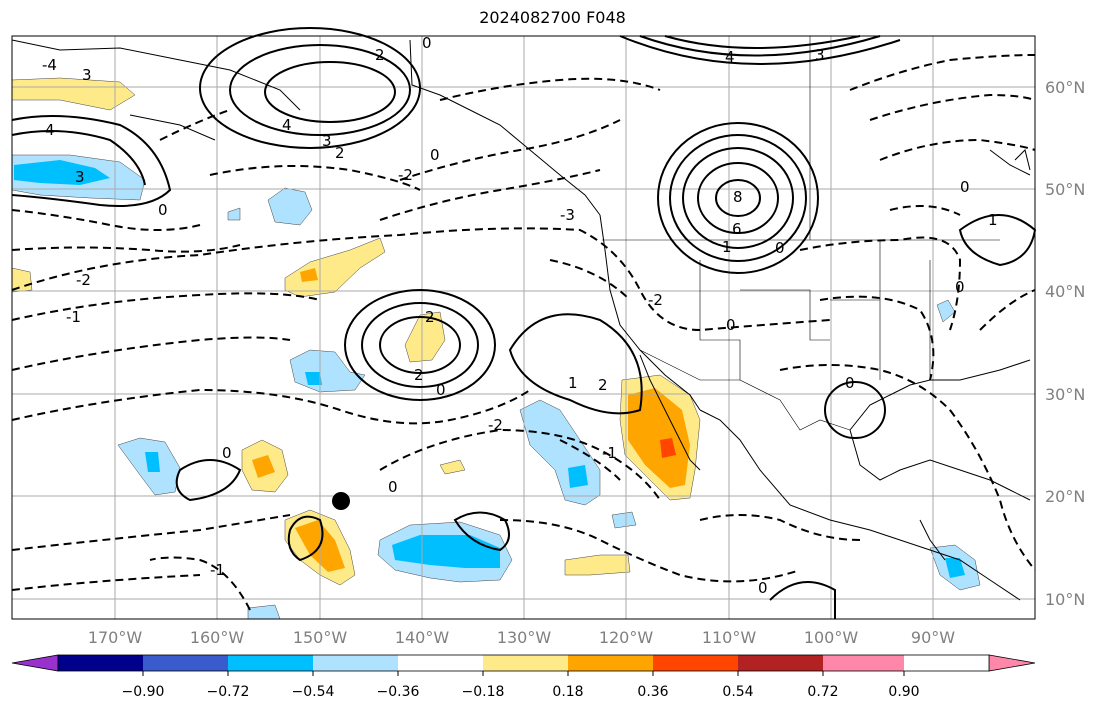 The width and height of the screenshot is (1105, 712). Describe the element at coordinates (737, 692) in the screenshot. I see `colorbar-tick-label: 0.54` at that location.